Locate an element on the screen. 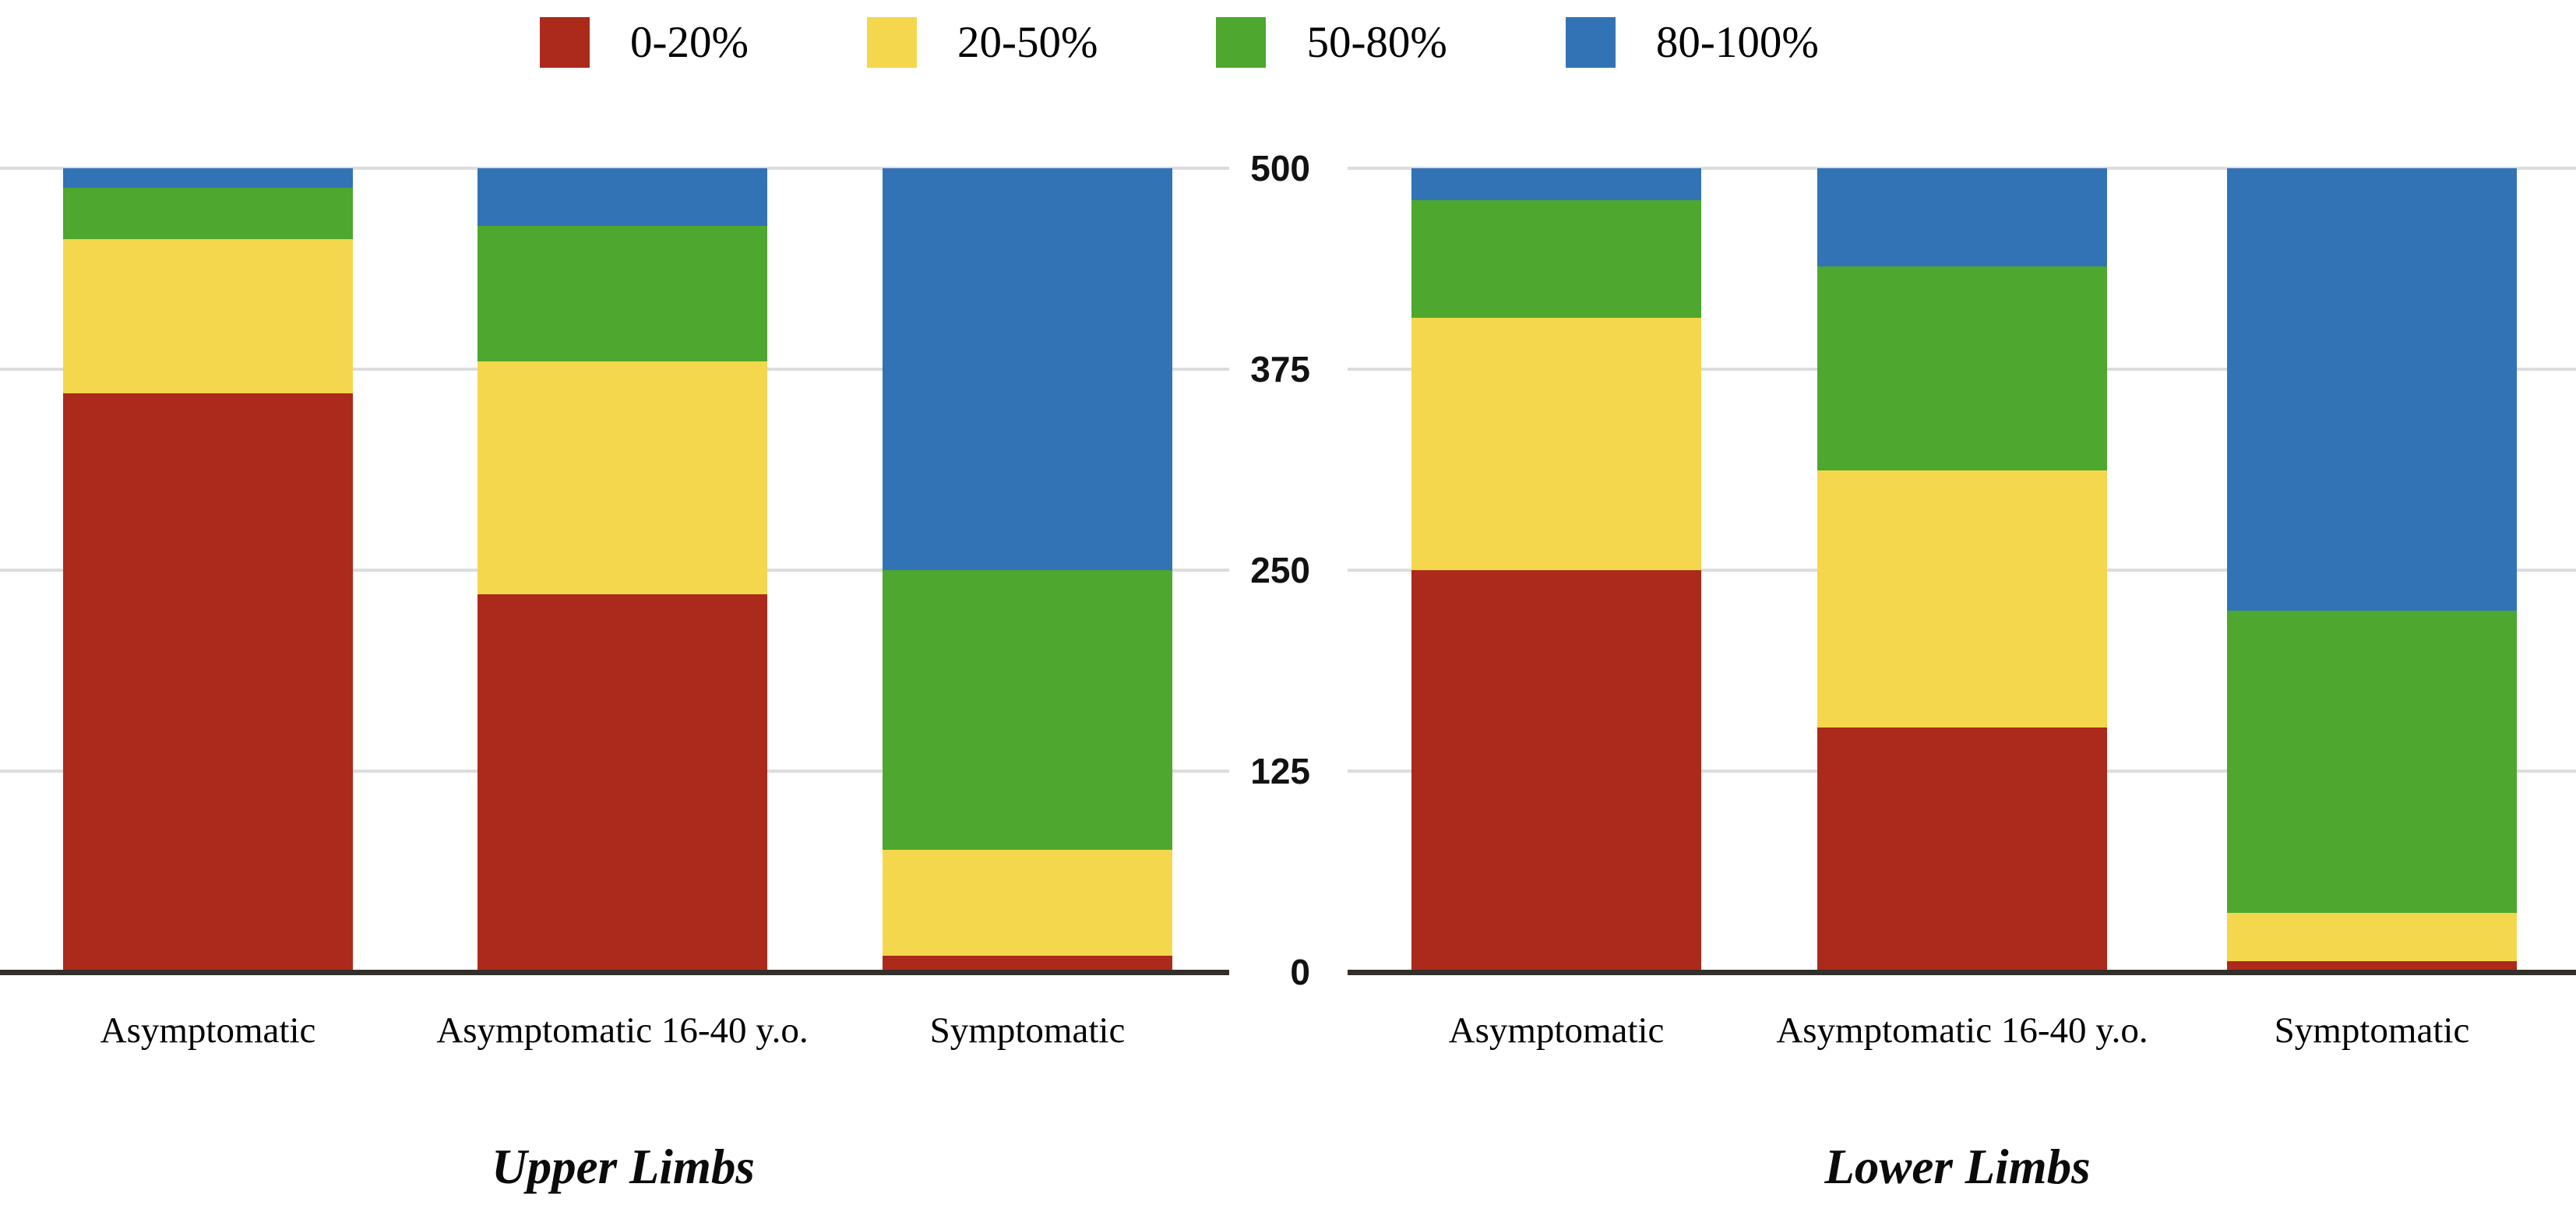 The width and height of the screenshot is (2576, 1226). legend-item-0-20%: 0-20% is located at coordinates (644, 42).